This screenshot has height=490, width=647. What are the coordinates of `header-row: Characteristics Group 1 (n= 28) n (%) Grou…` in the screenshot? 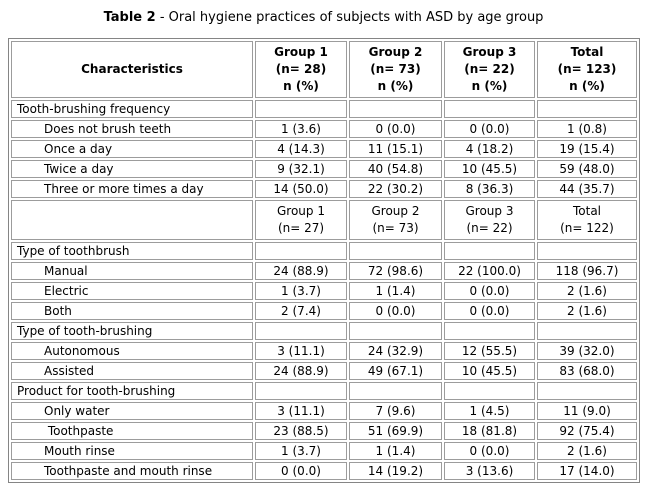 It's located at (324, 69).